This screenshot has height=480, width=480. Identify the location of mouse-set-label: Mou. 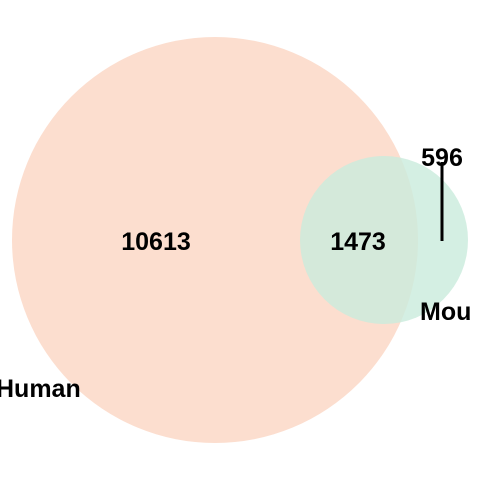
(445, 312).